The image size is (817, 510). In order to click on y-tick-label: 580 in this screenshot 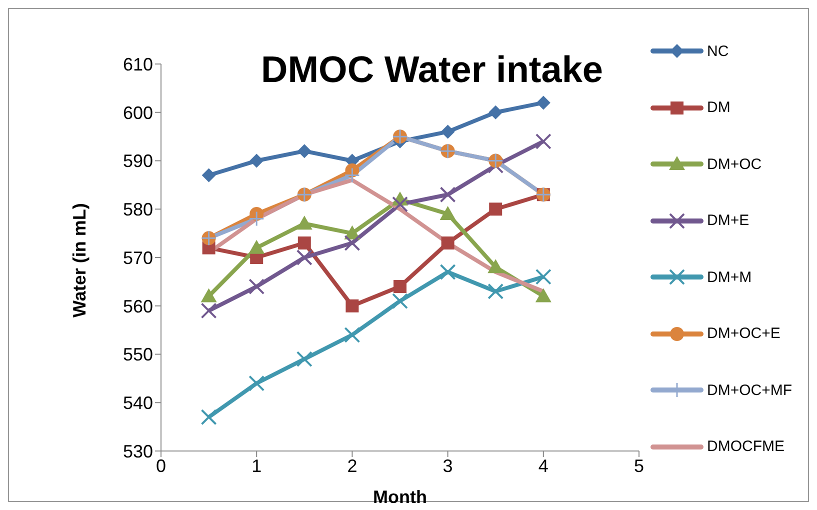, I will do `click(137, 210)`.